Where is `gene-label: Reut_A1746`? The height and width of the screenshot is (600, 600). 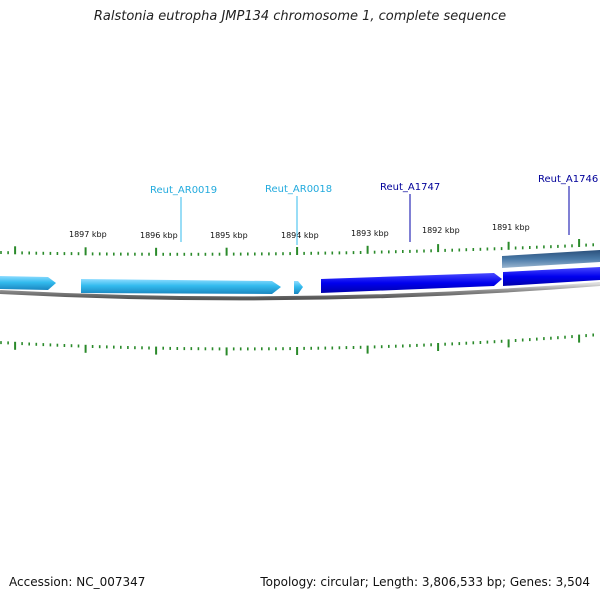
gene-label: Reut_A1746 is located at coordinates (568, 179).